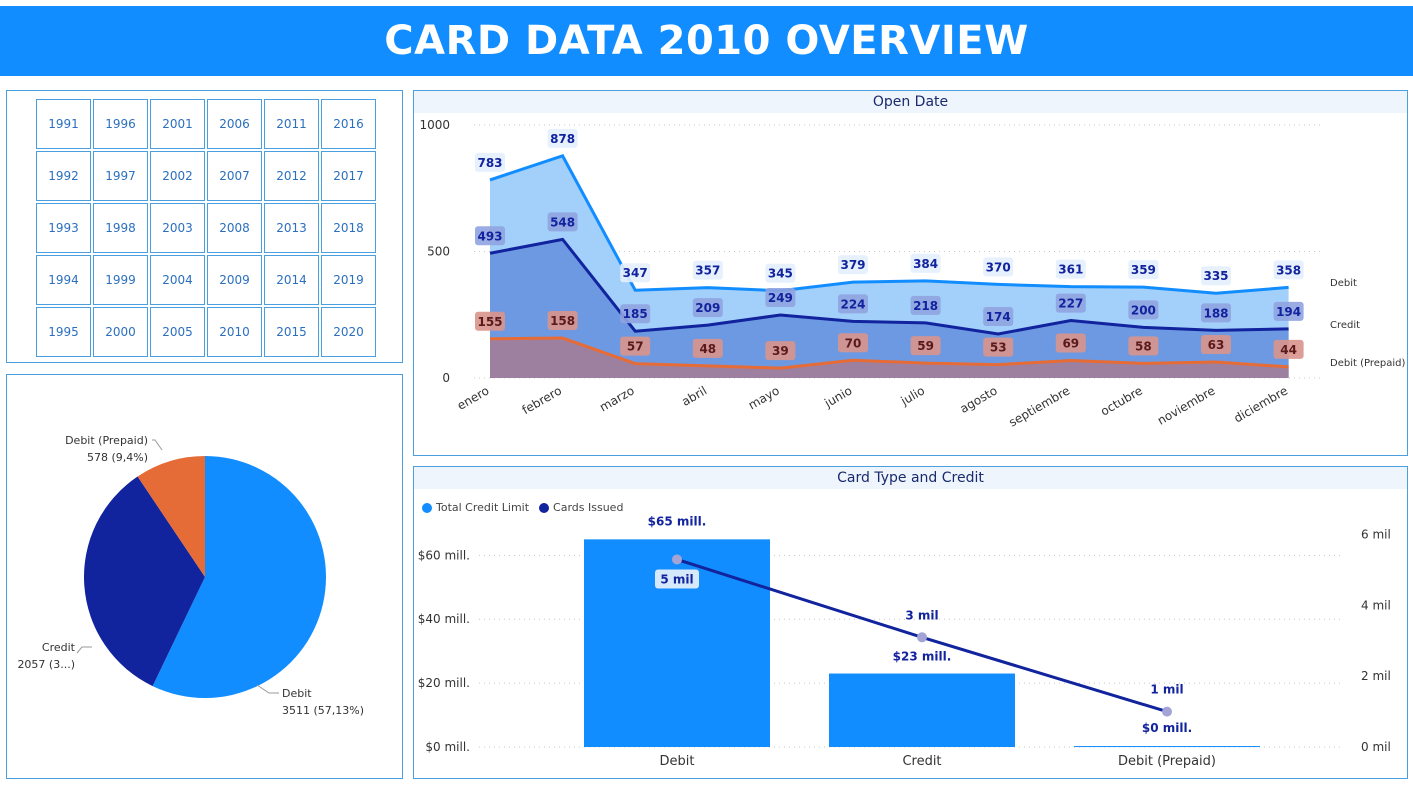 This screenshot has height=786, width=1413. Describe the element at coordinates (291, 124) in the screenshot. I see `year-button-2011: 2011` at that location.